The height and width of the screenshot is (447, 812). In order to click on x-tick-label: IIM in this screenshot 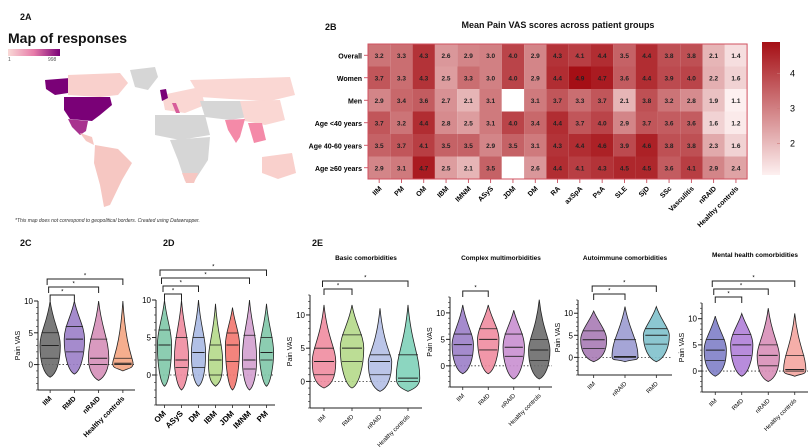, I will do `click(461, 398)`.